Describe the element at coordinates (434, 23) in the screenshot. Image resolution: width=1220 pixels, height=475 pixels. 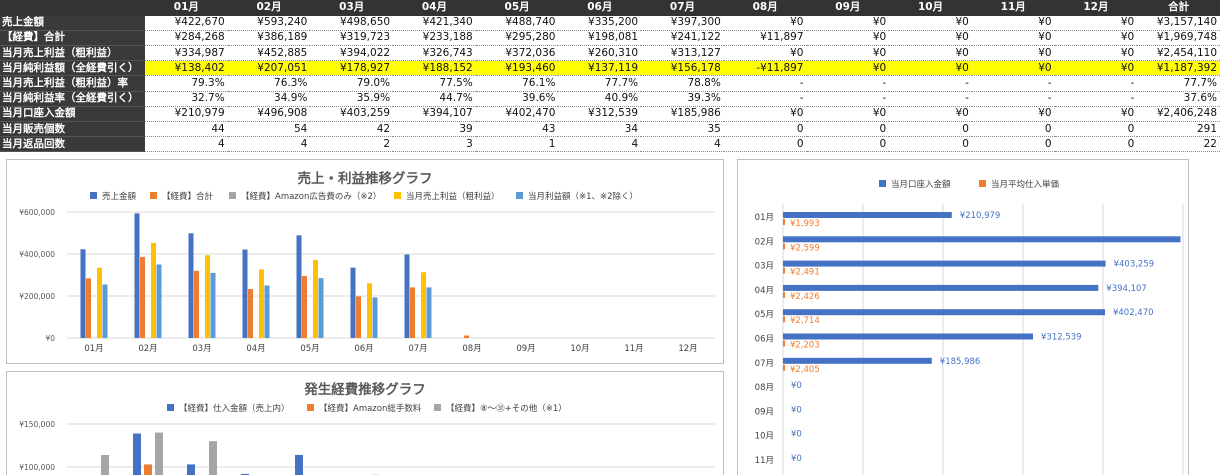
I see `table-cell: ¥421,340` at that location.